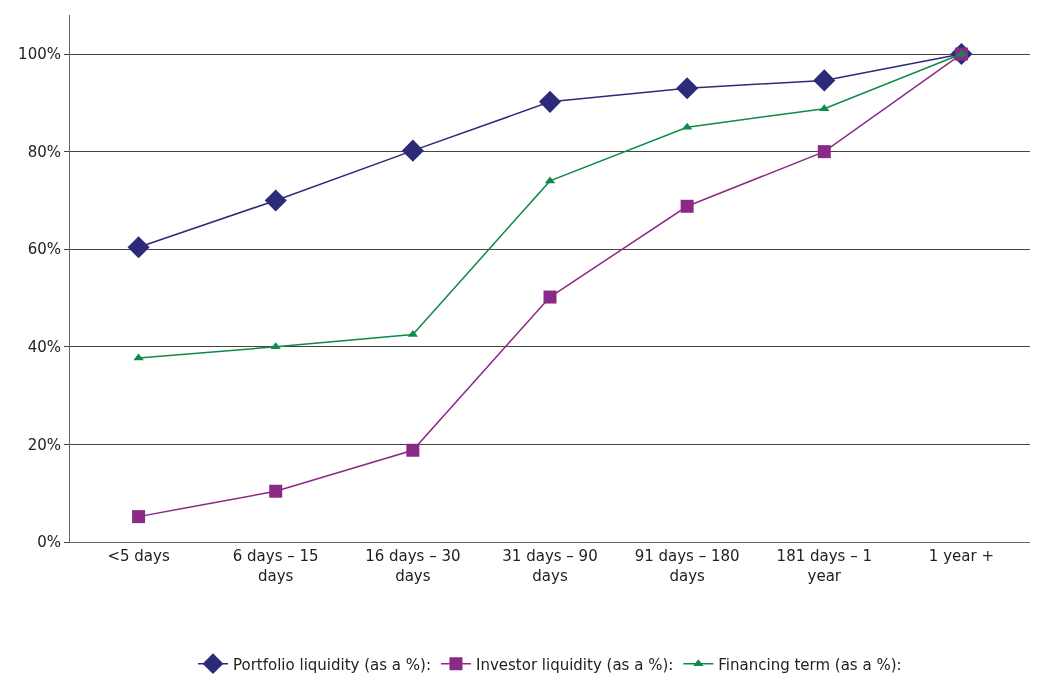 The image size is (1040, 691). Describe the element at coordinates (961, 556) in the screenshot. I see `x-tick-label: 1 year +` at that location.